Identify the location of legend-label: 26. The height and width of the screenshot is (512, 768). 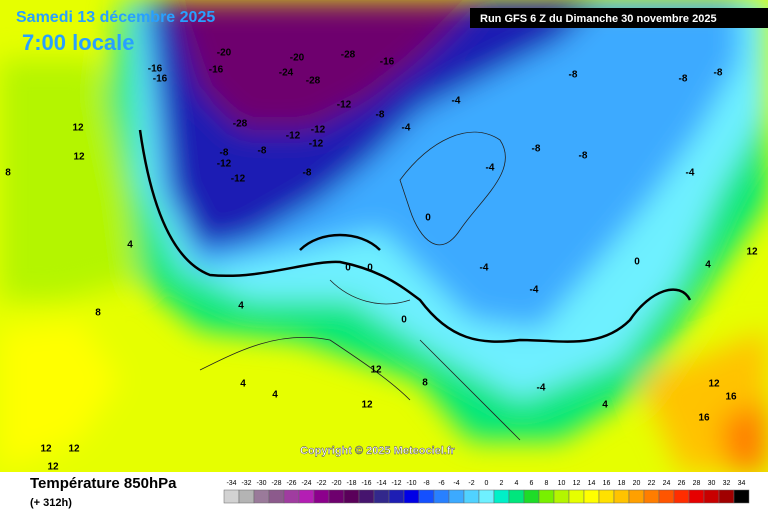
(682, 483).